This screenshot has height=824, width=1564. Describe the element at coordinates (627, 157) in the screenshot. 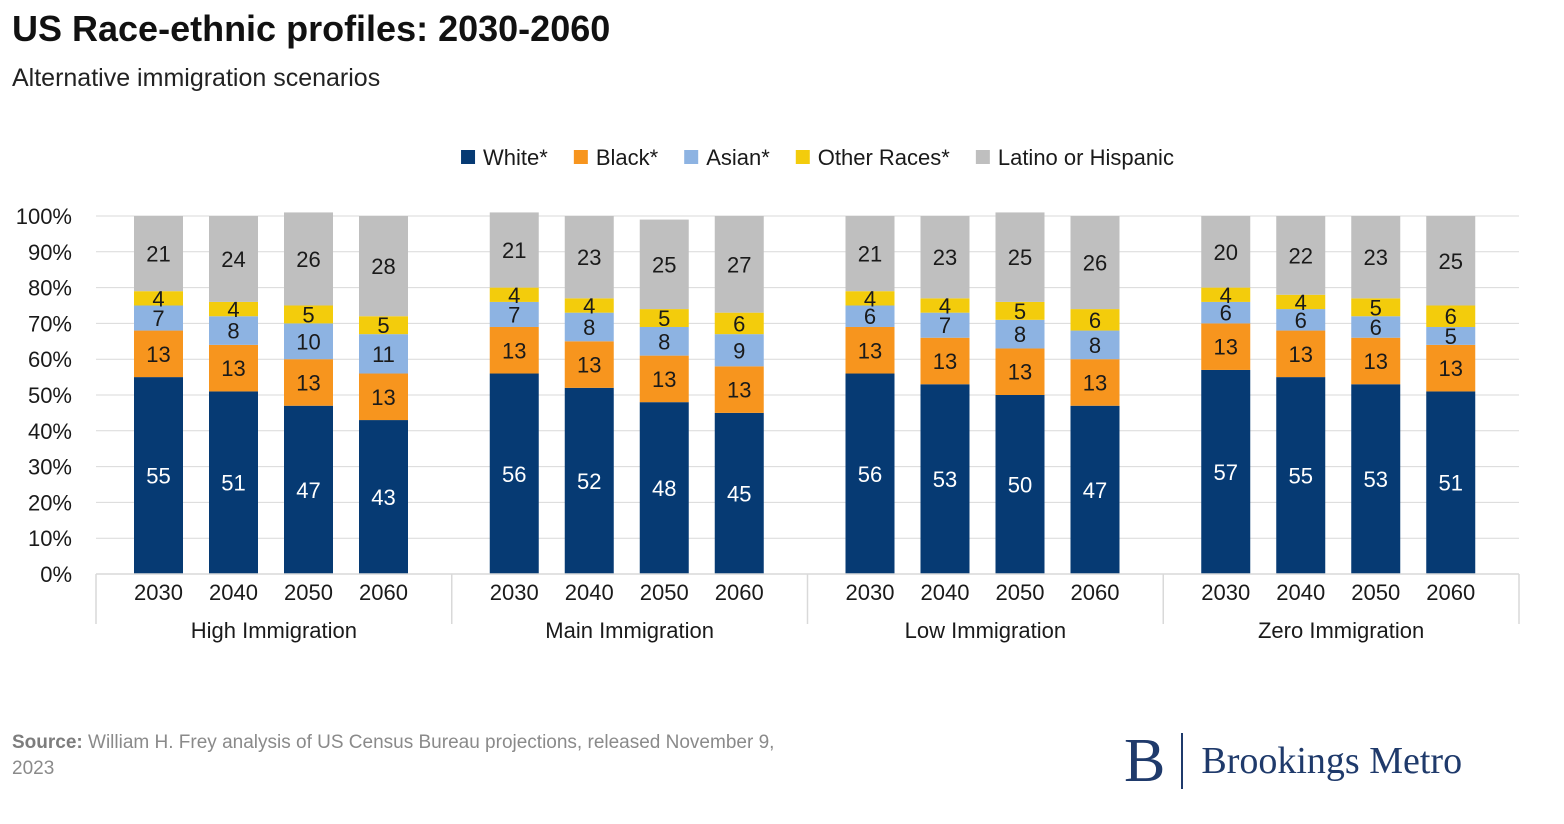

I see `legend-label: Black*` at that location.